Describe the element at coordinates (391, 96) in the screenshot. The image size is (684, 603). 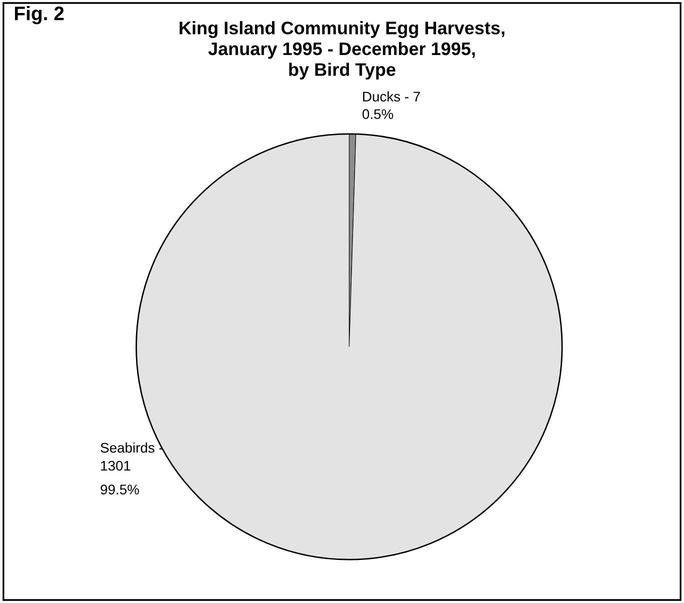
I see `slice-label: Ducks - 7` at that location.